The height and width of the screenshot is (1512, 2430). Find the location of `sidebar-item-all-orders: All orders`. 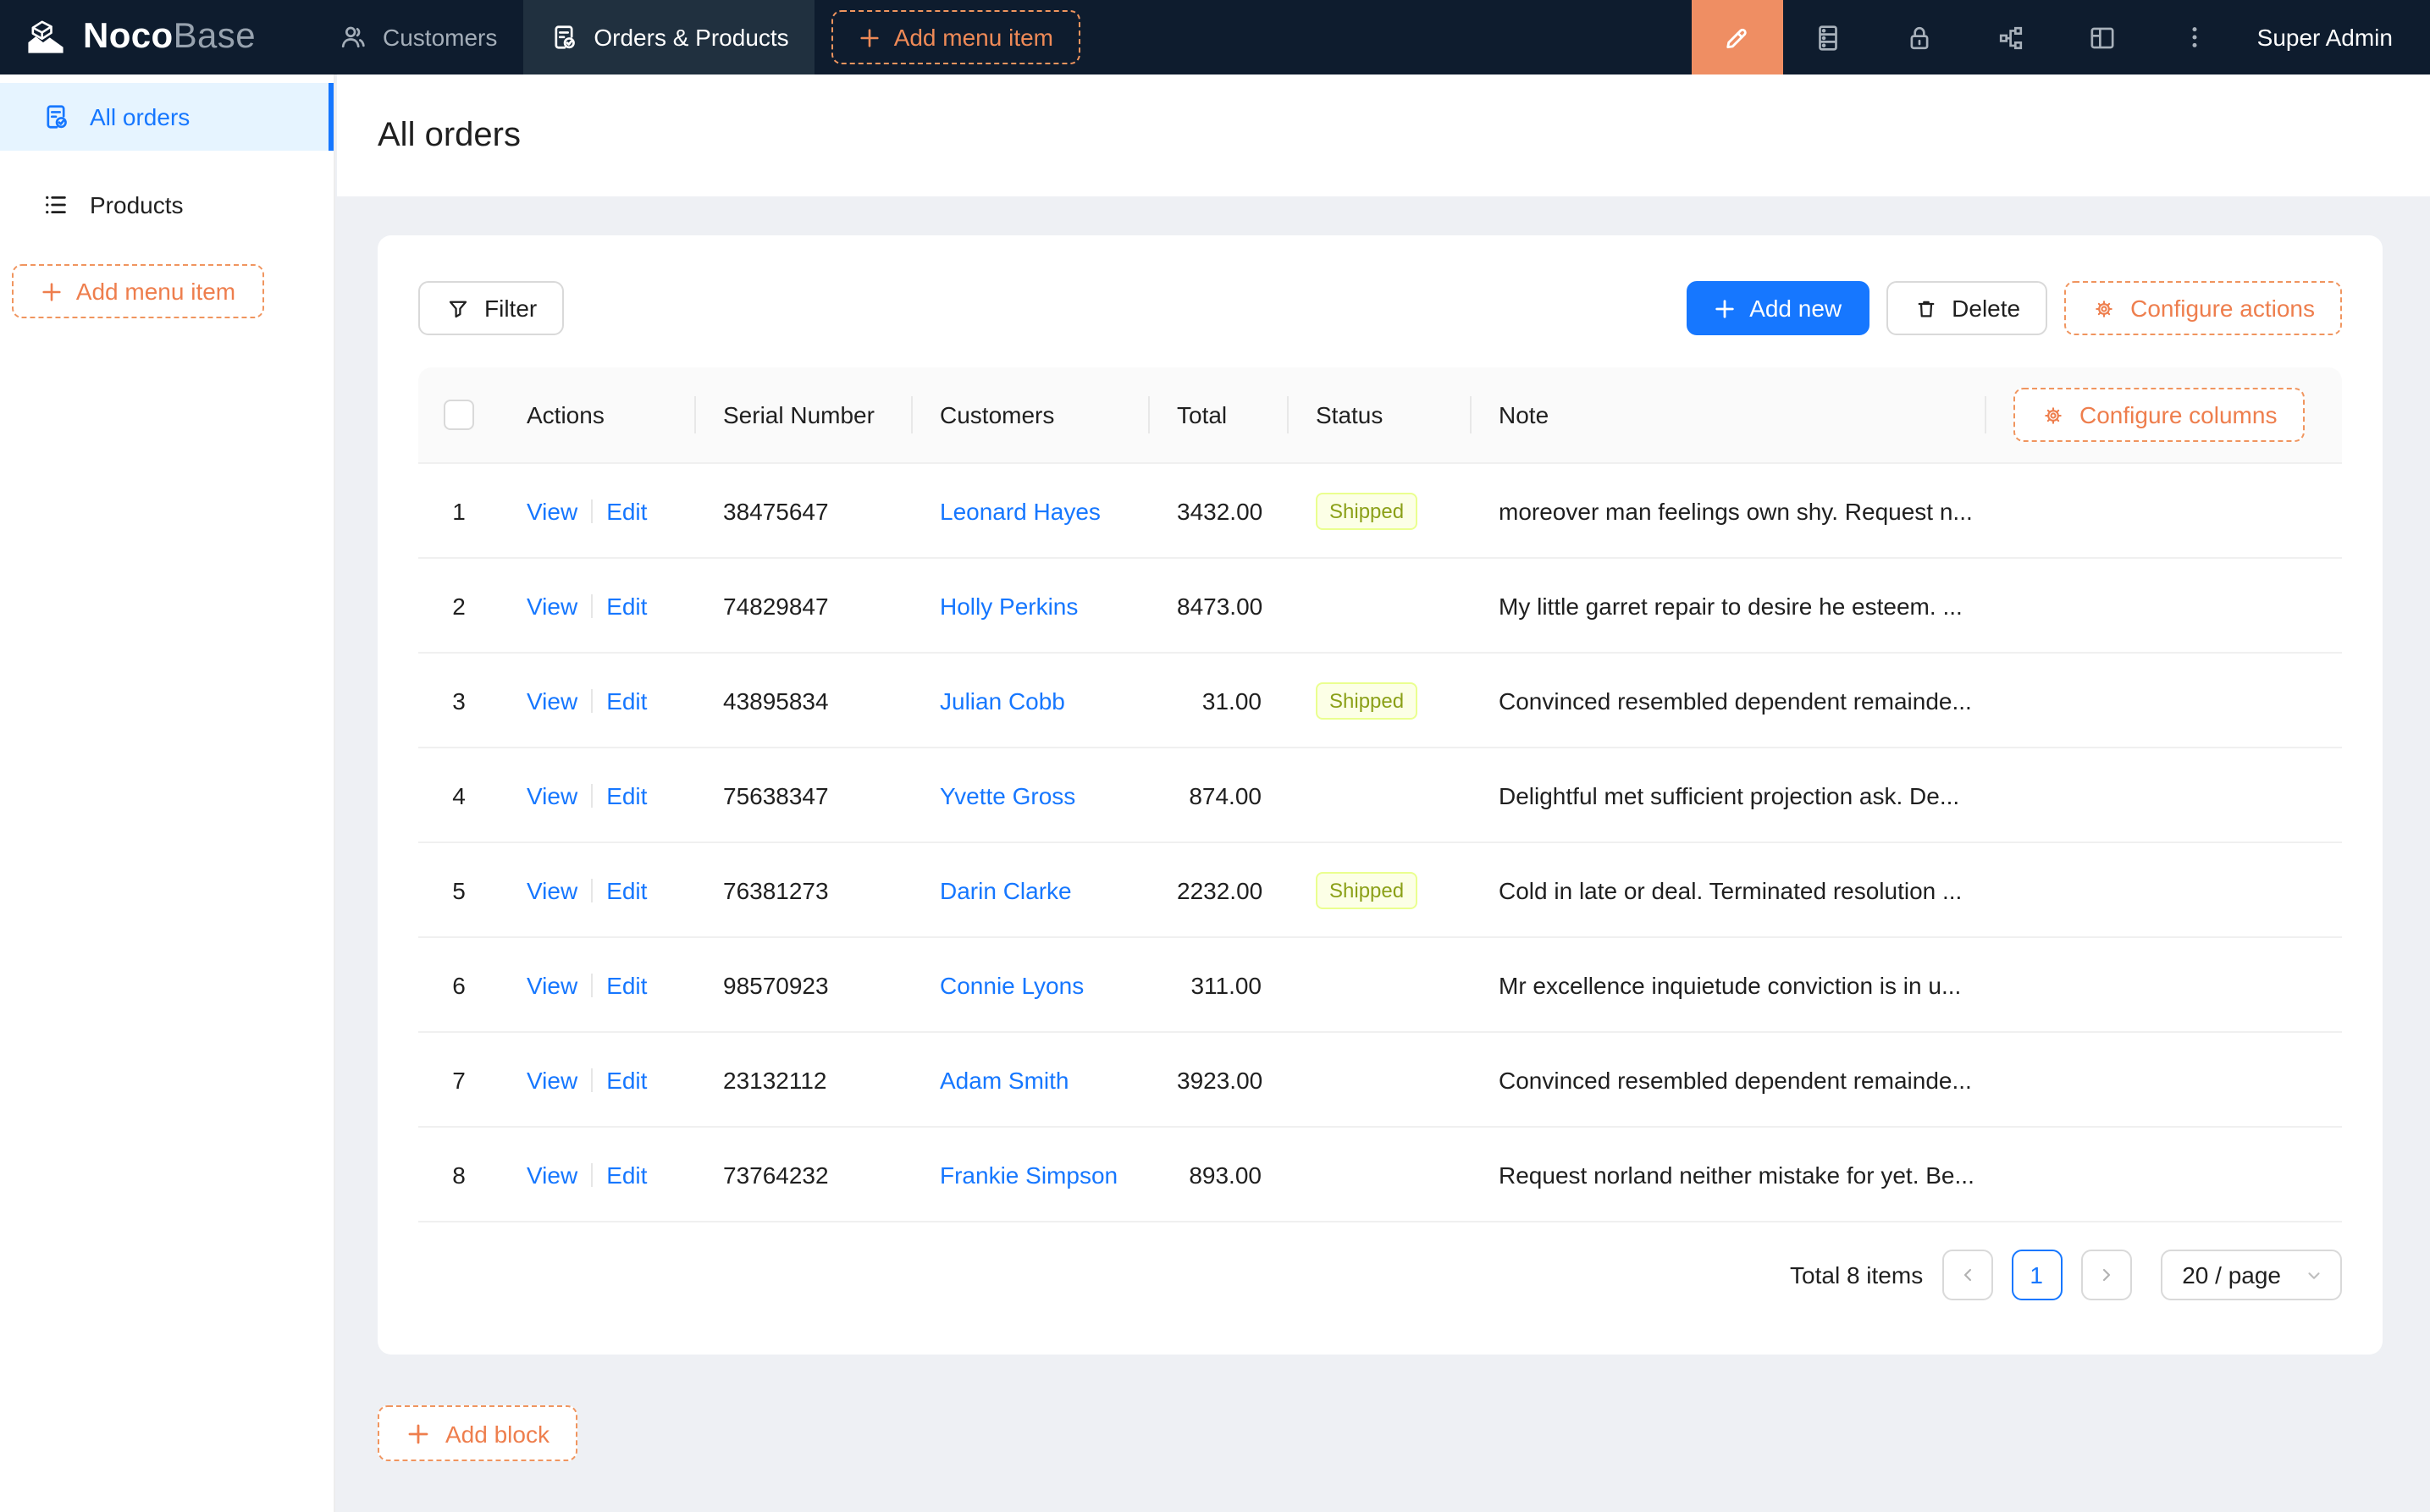

sidebar-item-all-orders: All orders is located at coordinates (167, 117).